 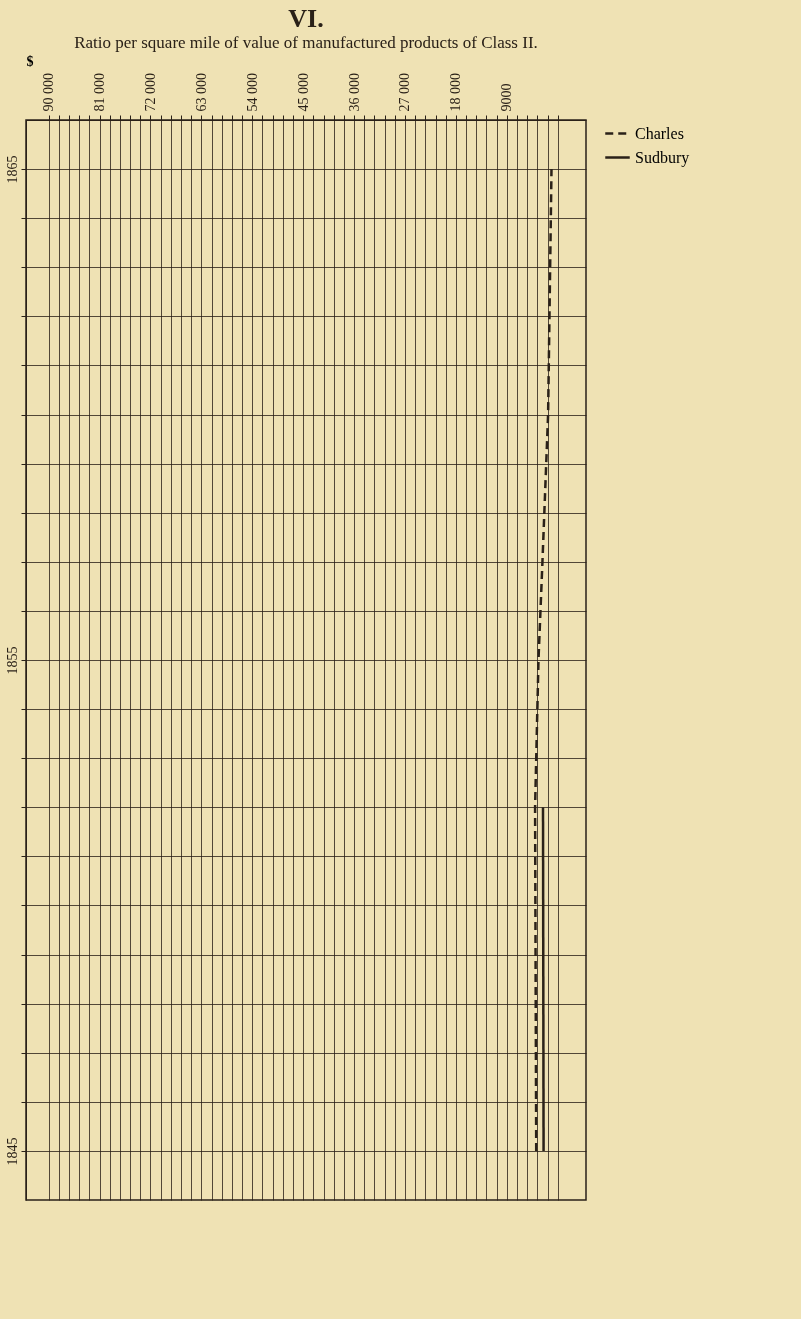 I want to click on x-tick-label: 81 000, so click(x=100, y=92).